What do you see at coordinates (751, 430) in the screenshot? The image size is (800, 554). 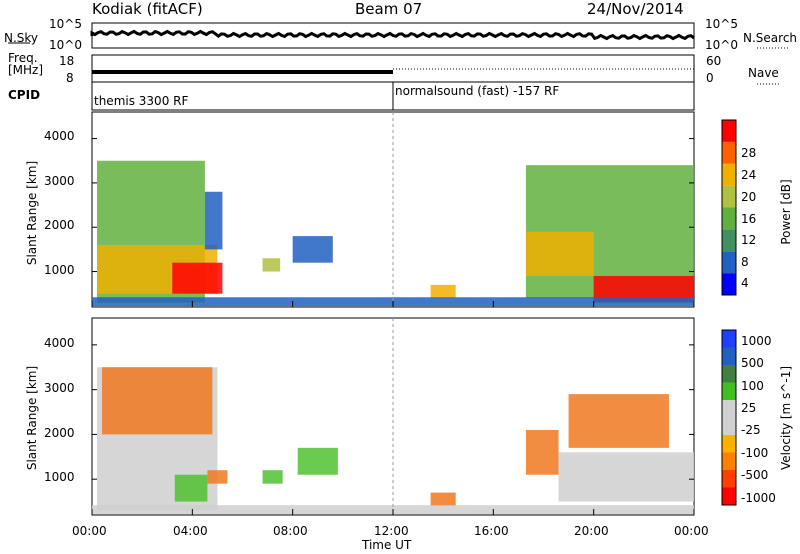 I see `vel-cb-tick-m25: -25` at bounding box center [751, 430].